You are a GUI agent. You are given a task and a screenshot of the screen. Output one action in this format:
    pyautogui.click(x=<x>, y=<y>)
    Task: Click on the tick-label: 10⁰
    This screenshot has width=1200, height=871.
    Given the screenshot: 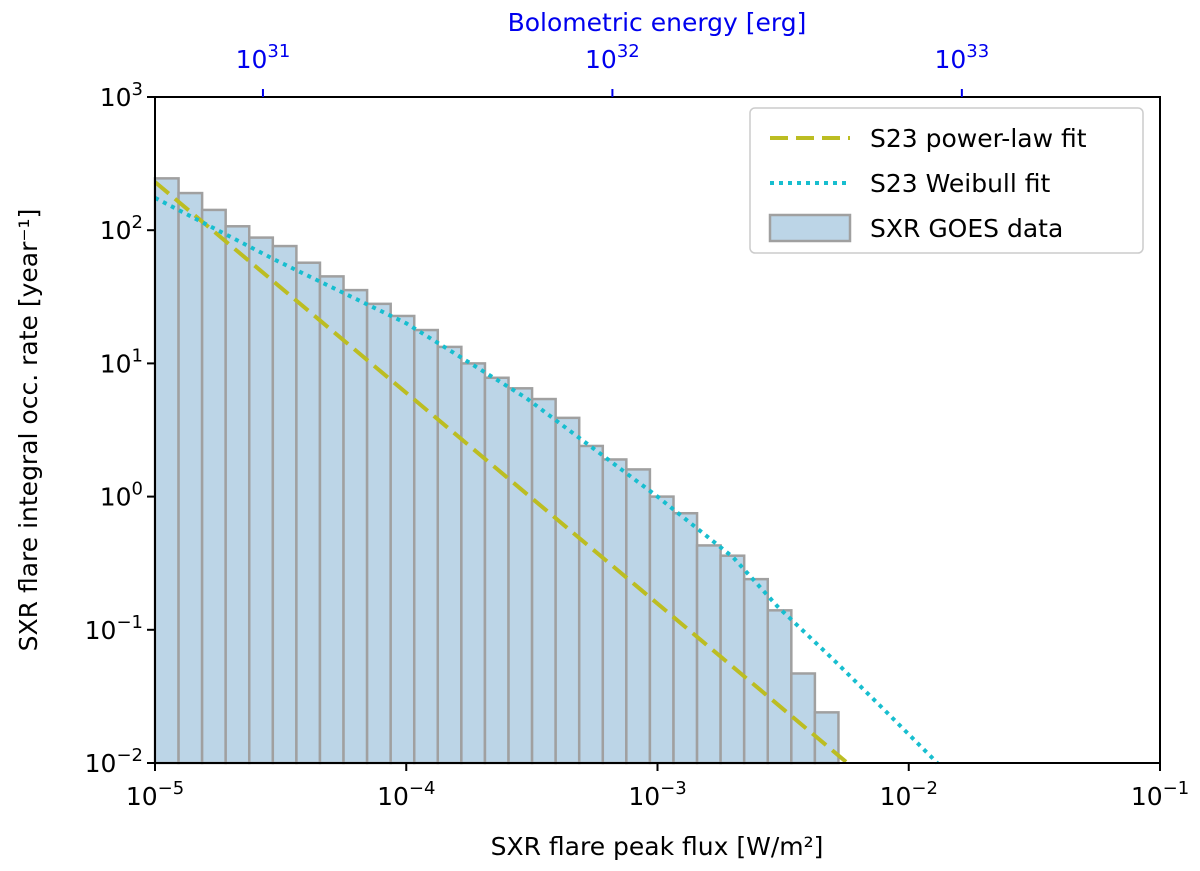 What is the action you would take?
    pyautogui.click(x=121, y=495)
    